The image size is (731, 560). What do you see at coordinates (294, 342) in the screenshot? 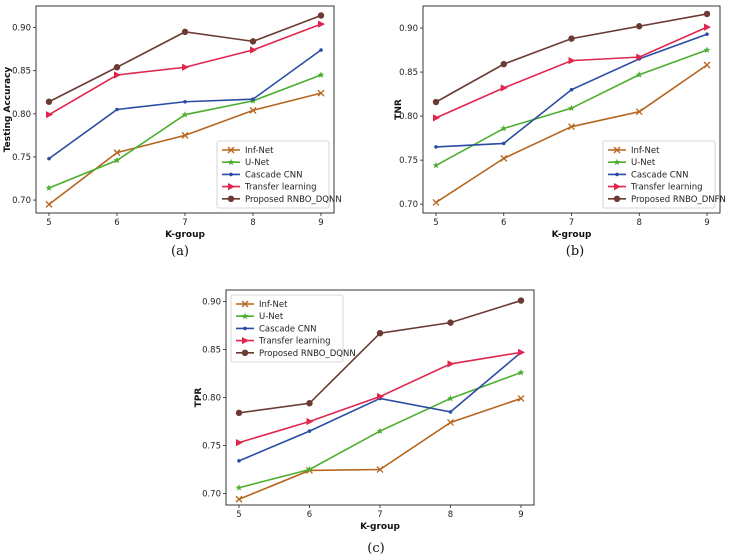
I see `legend-label: Transfer learning` at bounding box center [294, 342].